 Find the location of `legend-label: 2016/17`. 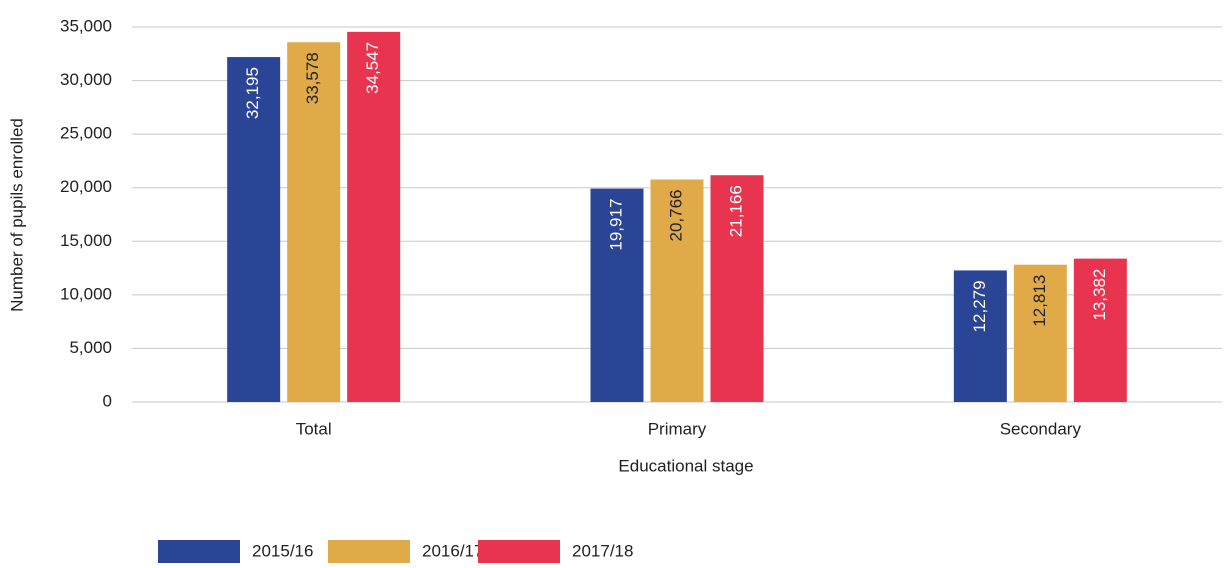

legend-label: 2016/17 is located at coordinates (452, 550).